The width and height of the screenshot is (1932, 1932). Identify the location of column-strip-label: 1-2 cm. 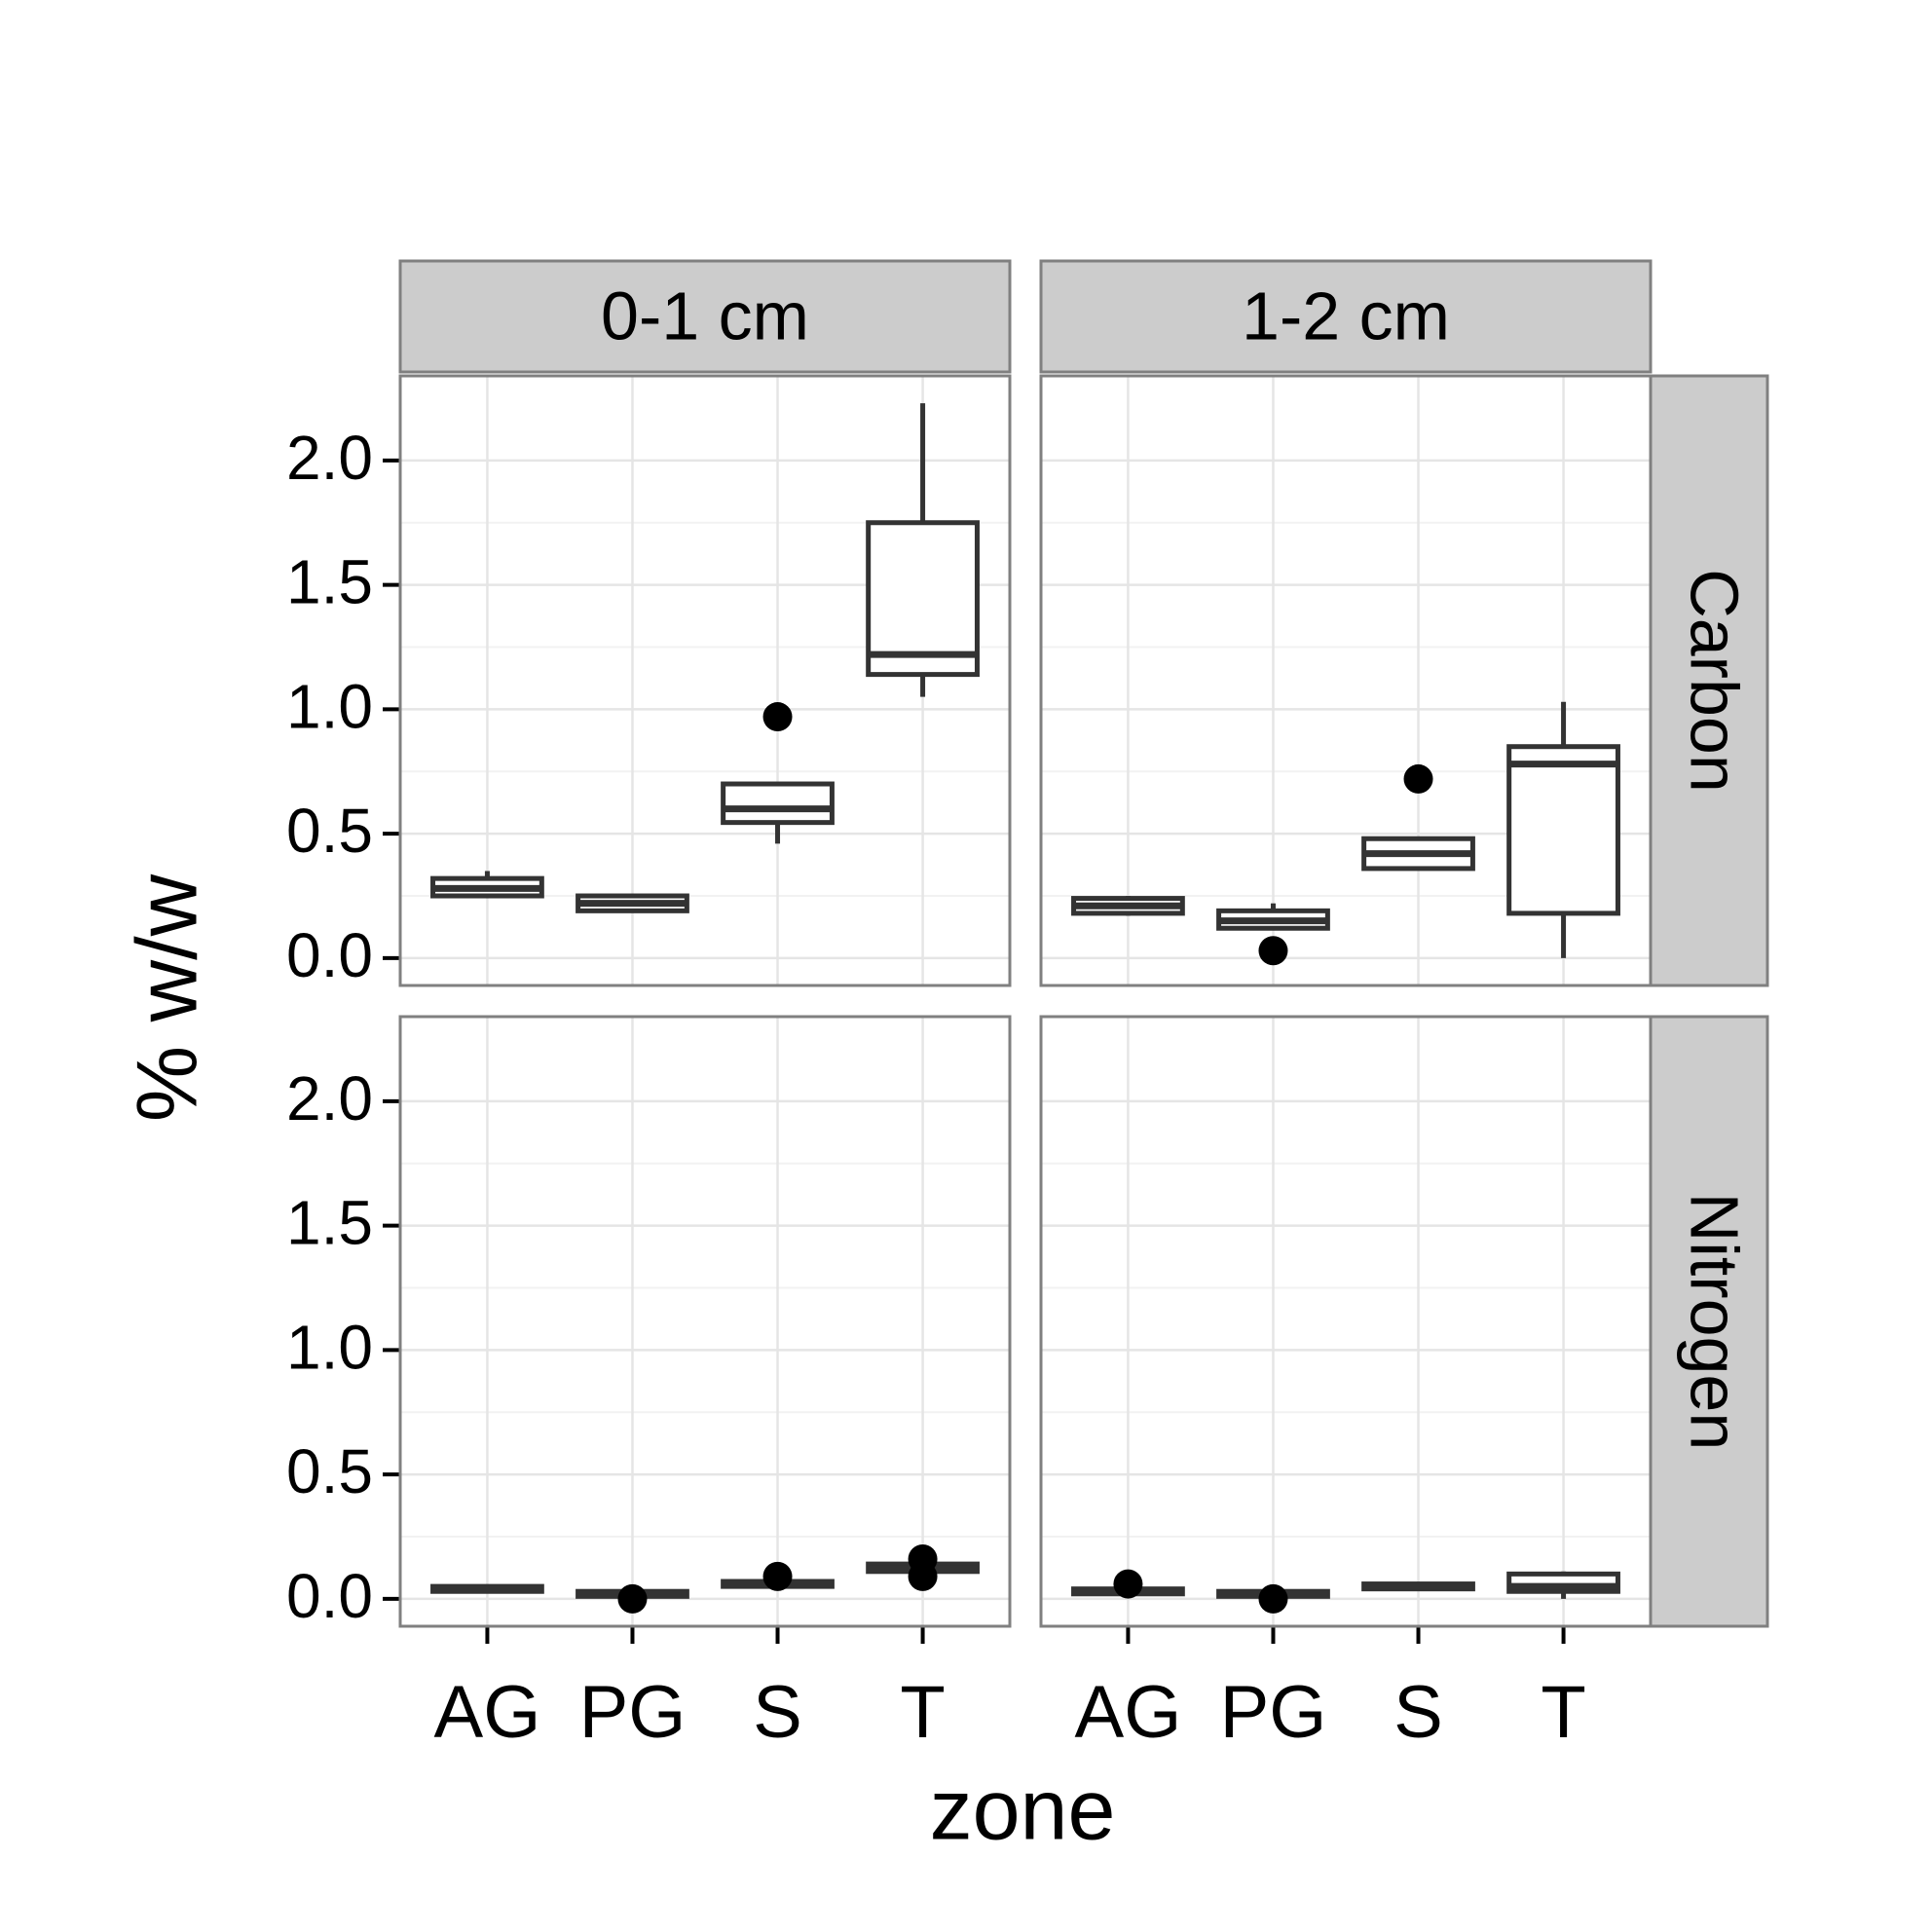
(1346, 315).